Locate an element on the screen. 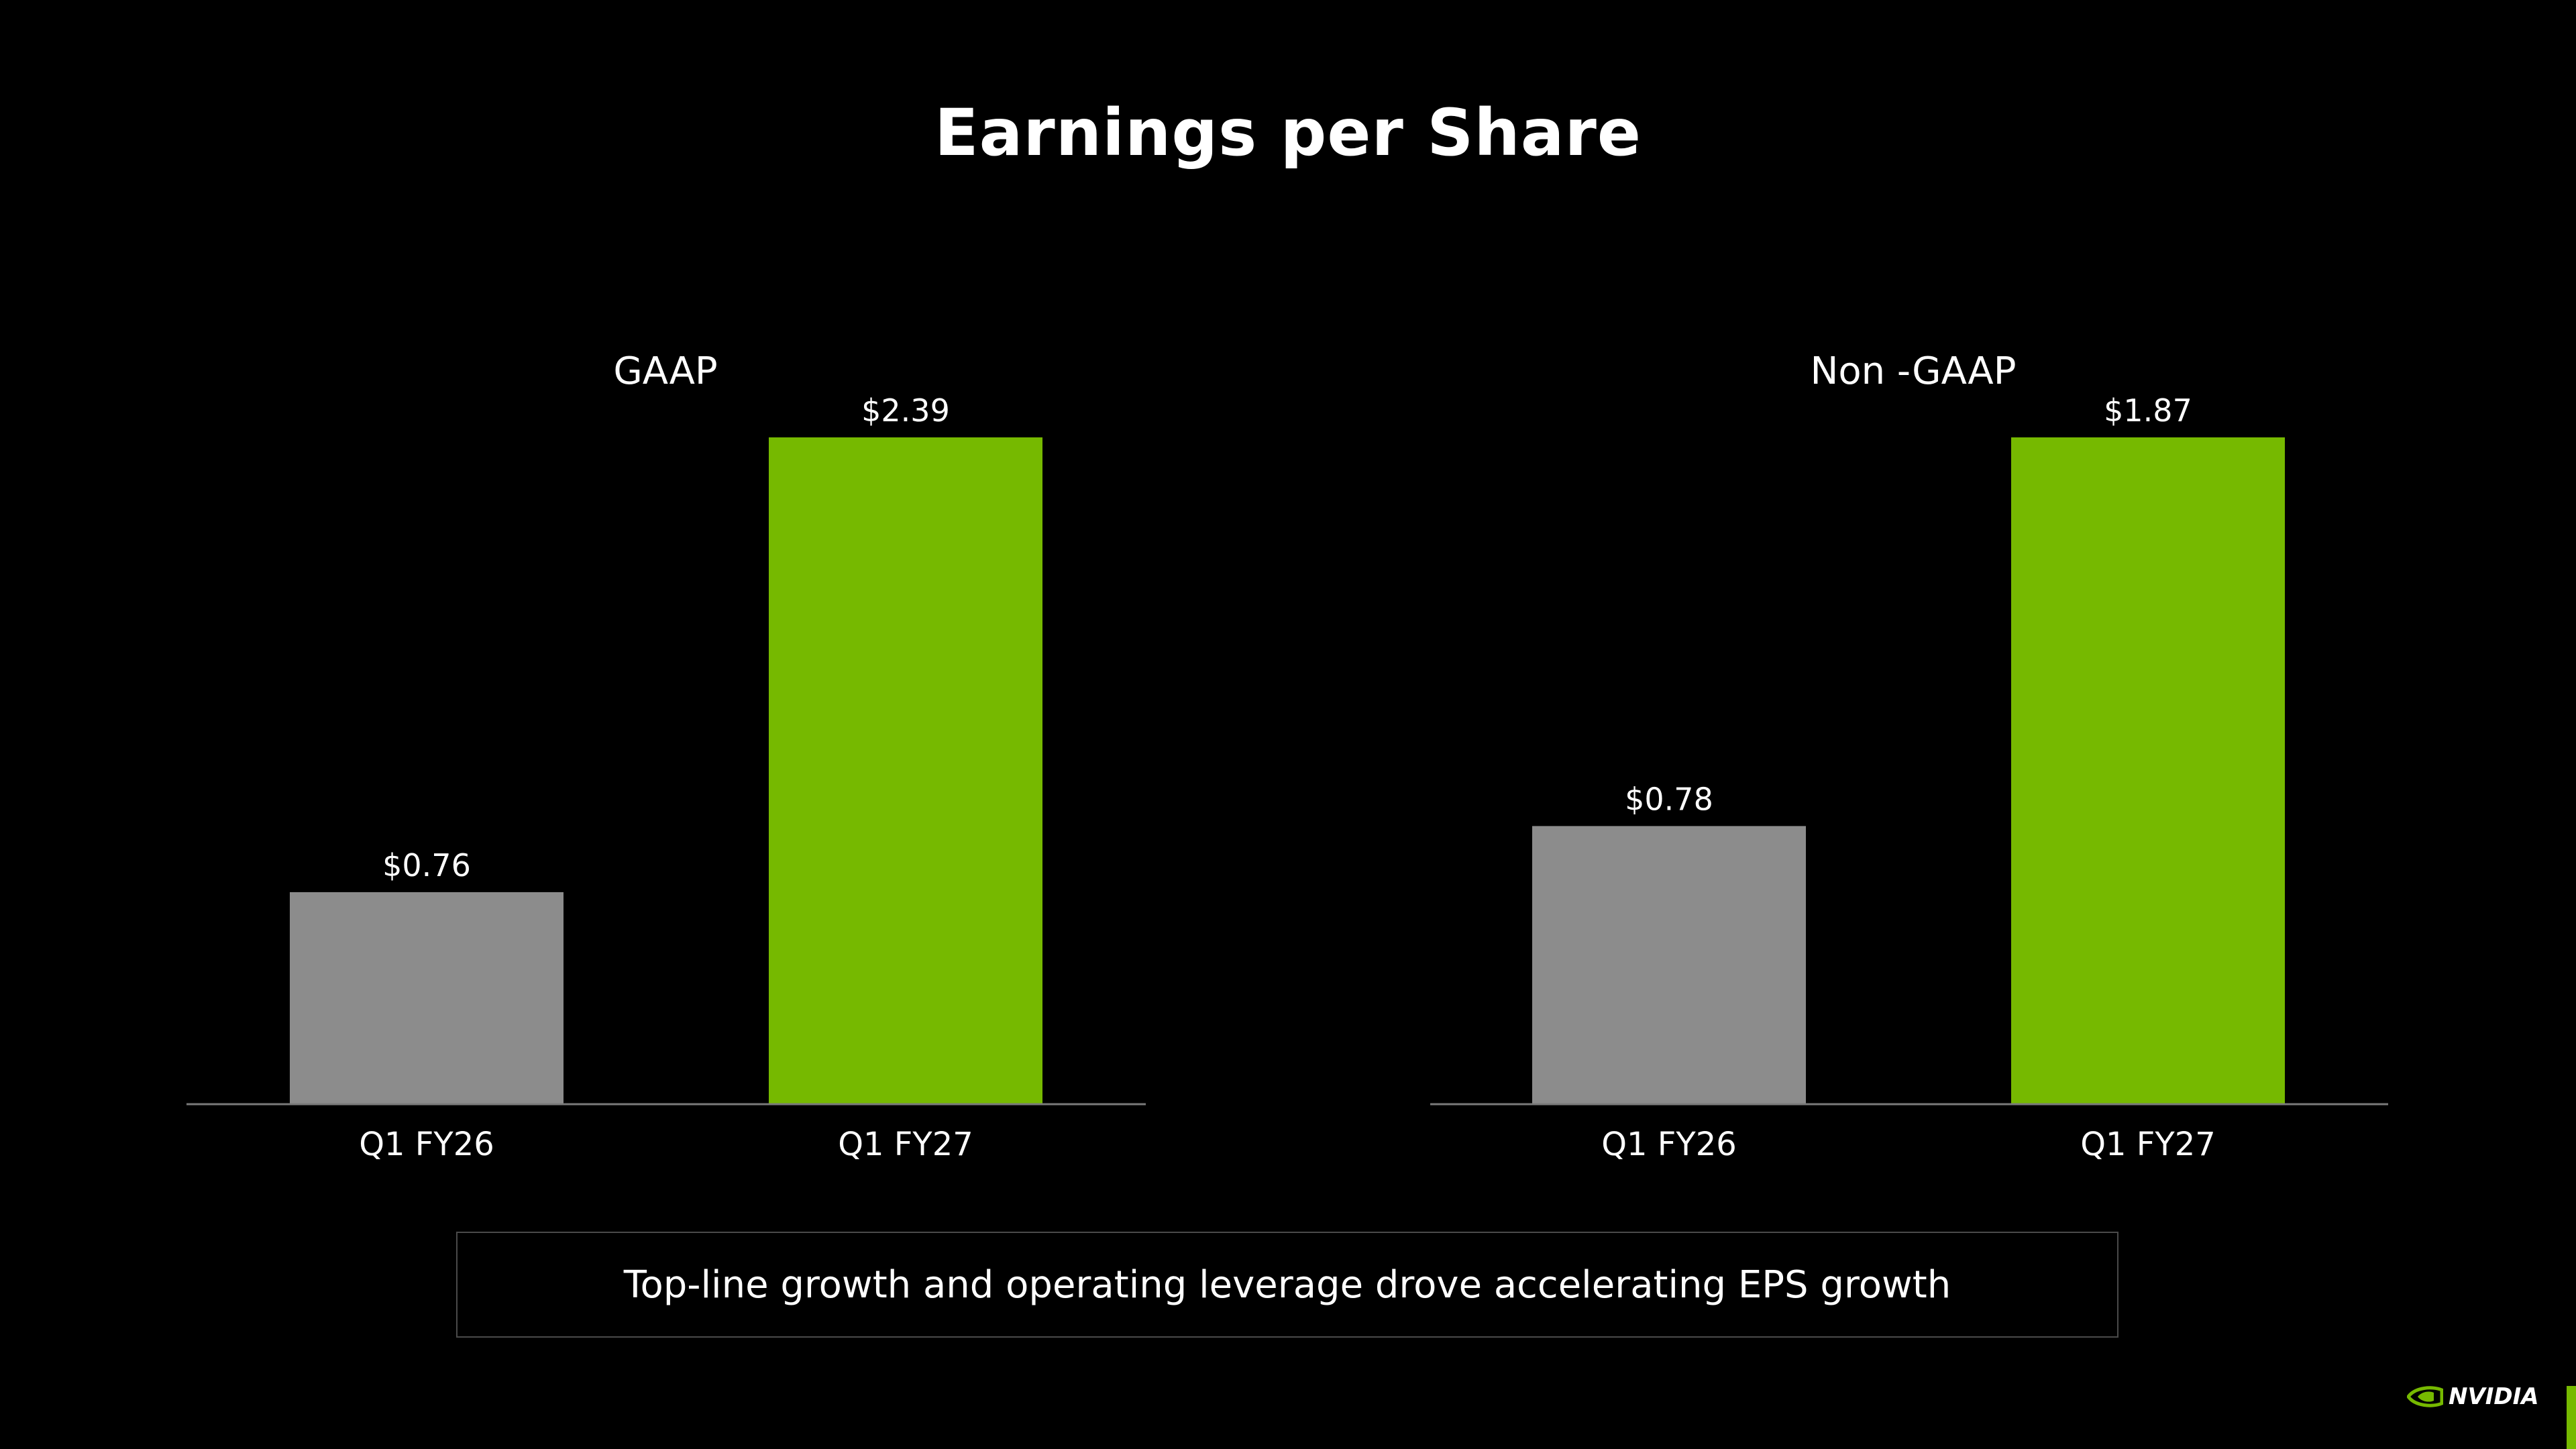  gaap-tick-label-current: Q1 FY27 is located at coordinates (905, 1144).